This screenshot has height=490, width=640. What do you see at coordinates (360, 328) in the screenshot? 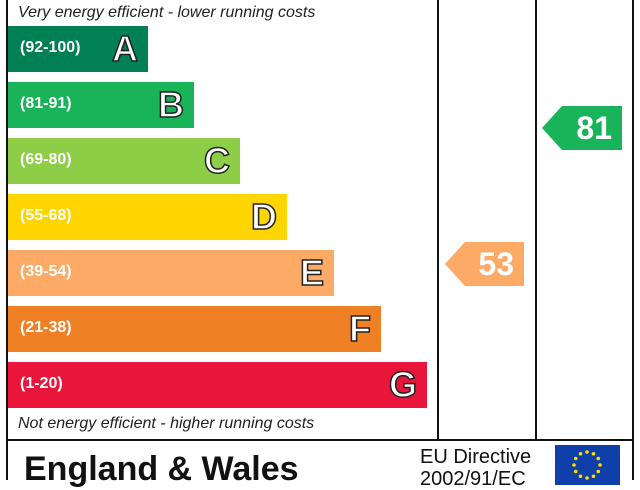
I see `band-letter: F` at bounding box center [360, 328].